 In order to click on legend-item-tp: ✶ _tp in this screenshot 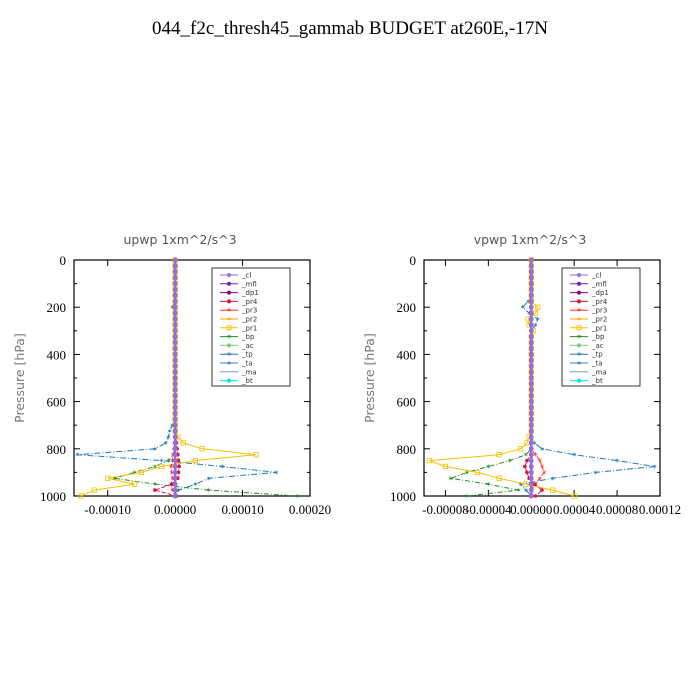, I will do `click(586, 355)`.